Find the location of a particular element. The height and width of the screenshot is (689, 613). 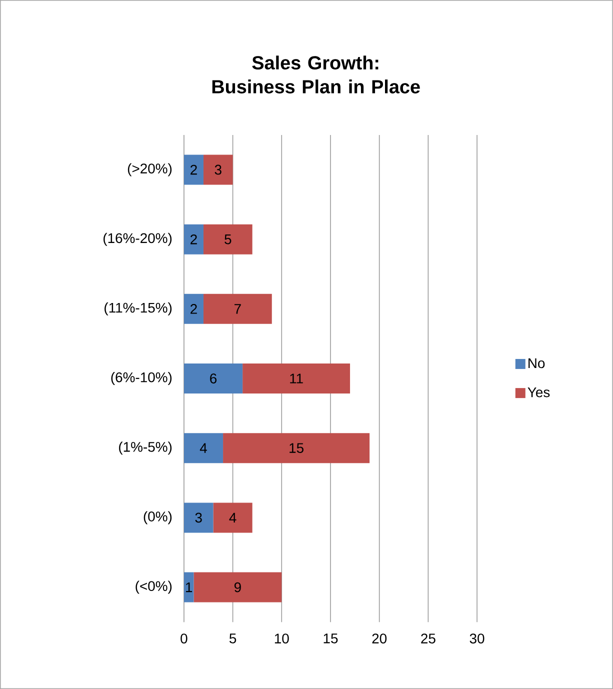

y-tick-label: (<0%) is located at coordinates (154, 587).